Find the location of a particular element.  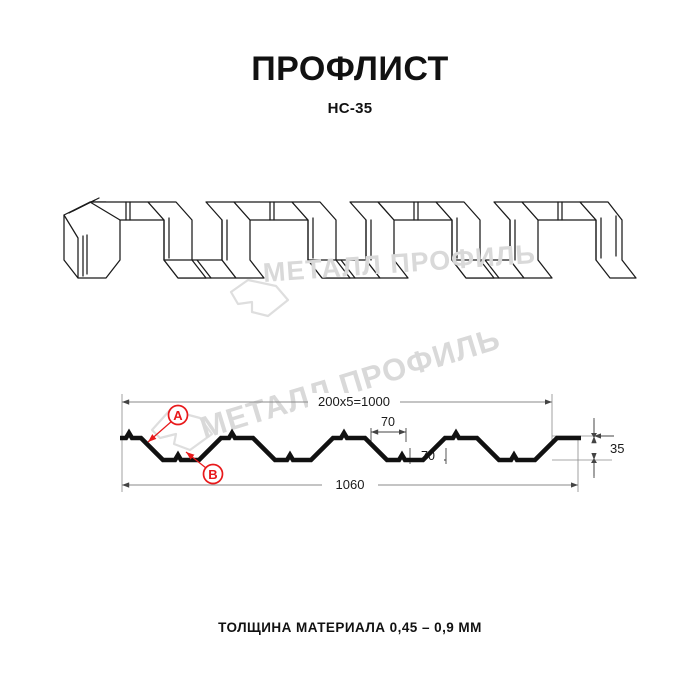

material-thickness-note: ТОЛЩИНА МАТЕРИАЛА 0,45 – 0,9 ММ is located at coordinates (350, 627).